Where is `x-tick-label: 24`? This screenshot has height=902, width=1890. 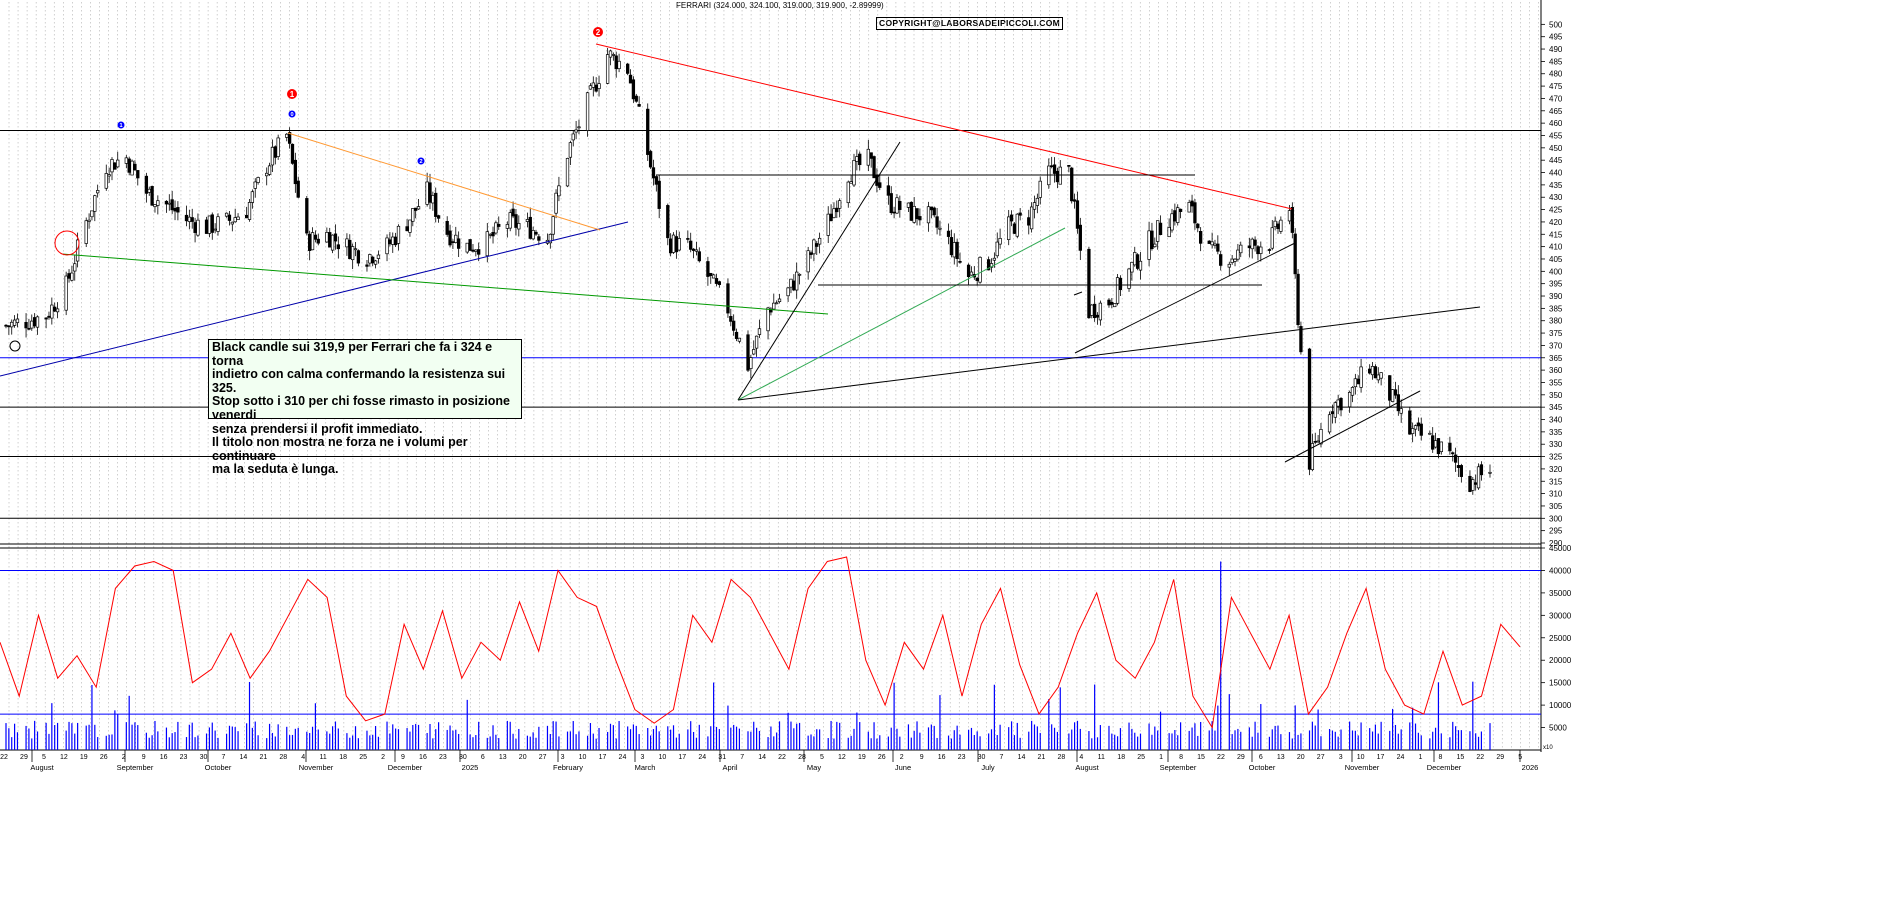 x-tick-label: 24 is located at coordinates (1401, 757).